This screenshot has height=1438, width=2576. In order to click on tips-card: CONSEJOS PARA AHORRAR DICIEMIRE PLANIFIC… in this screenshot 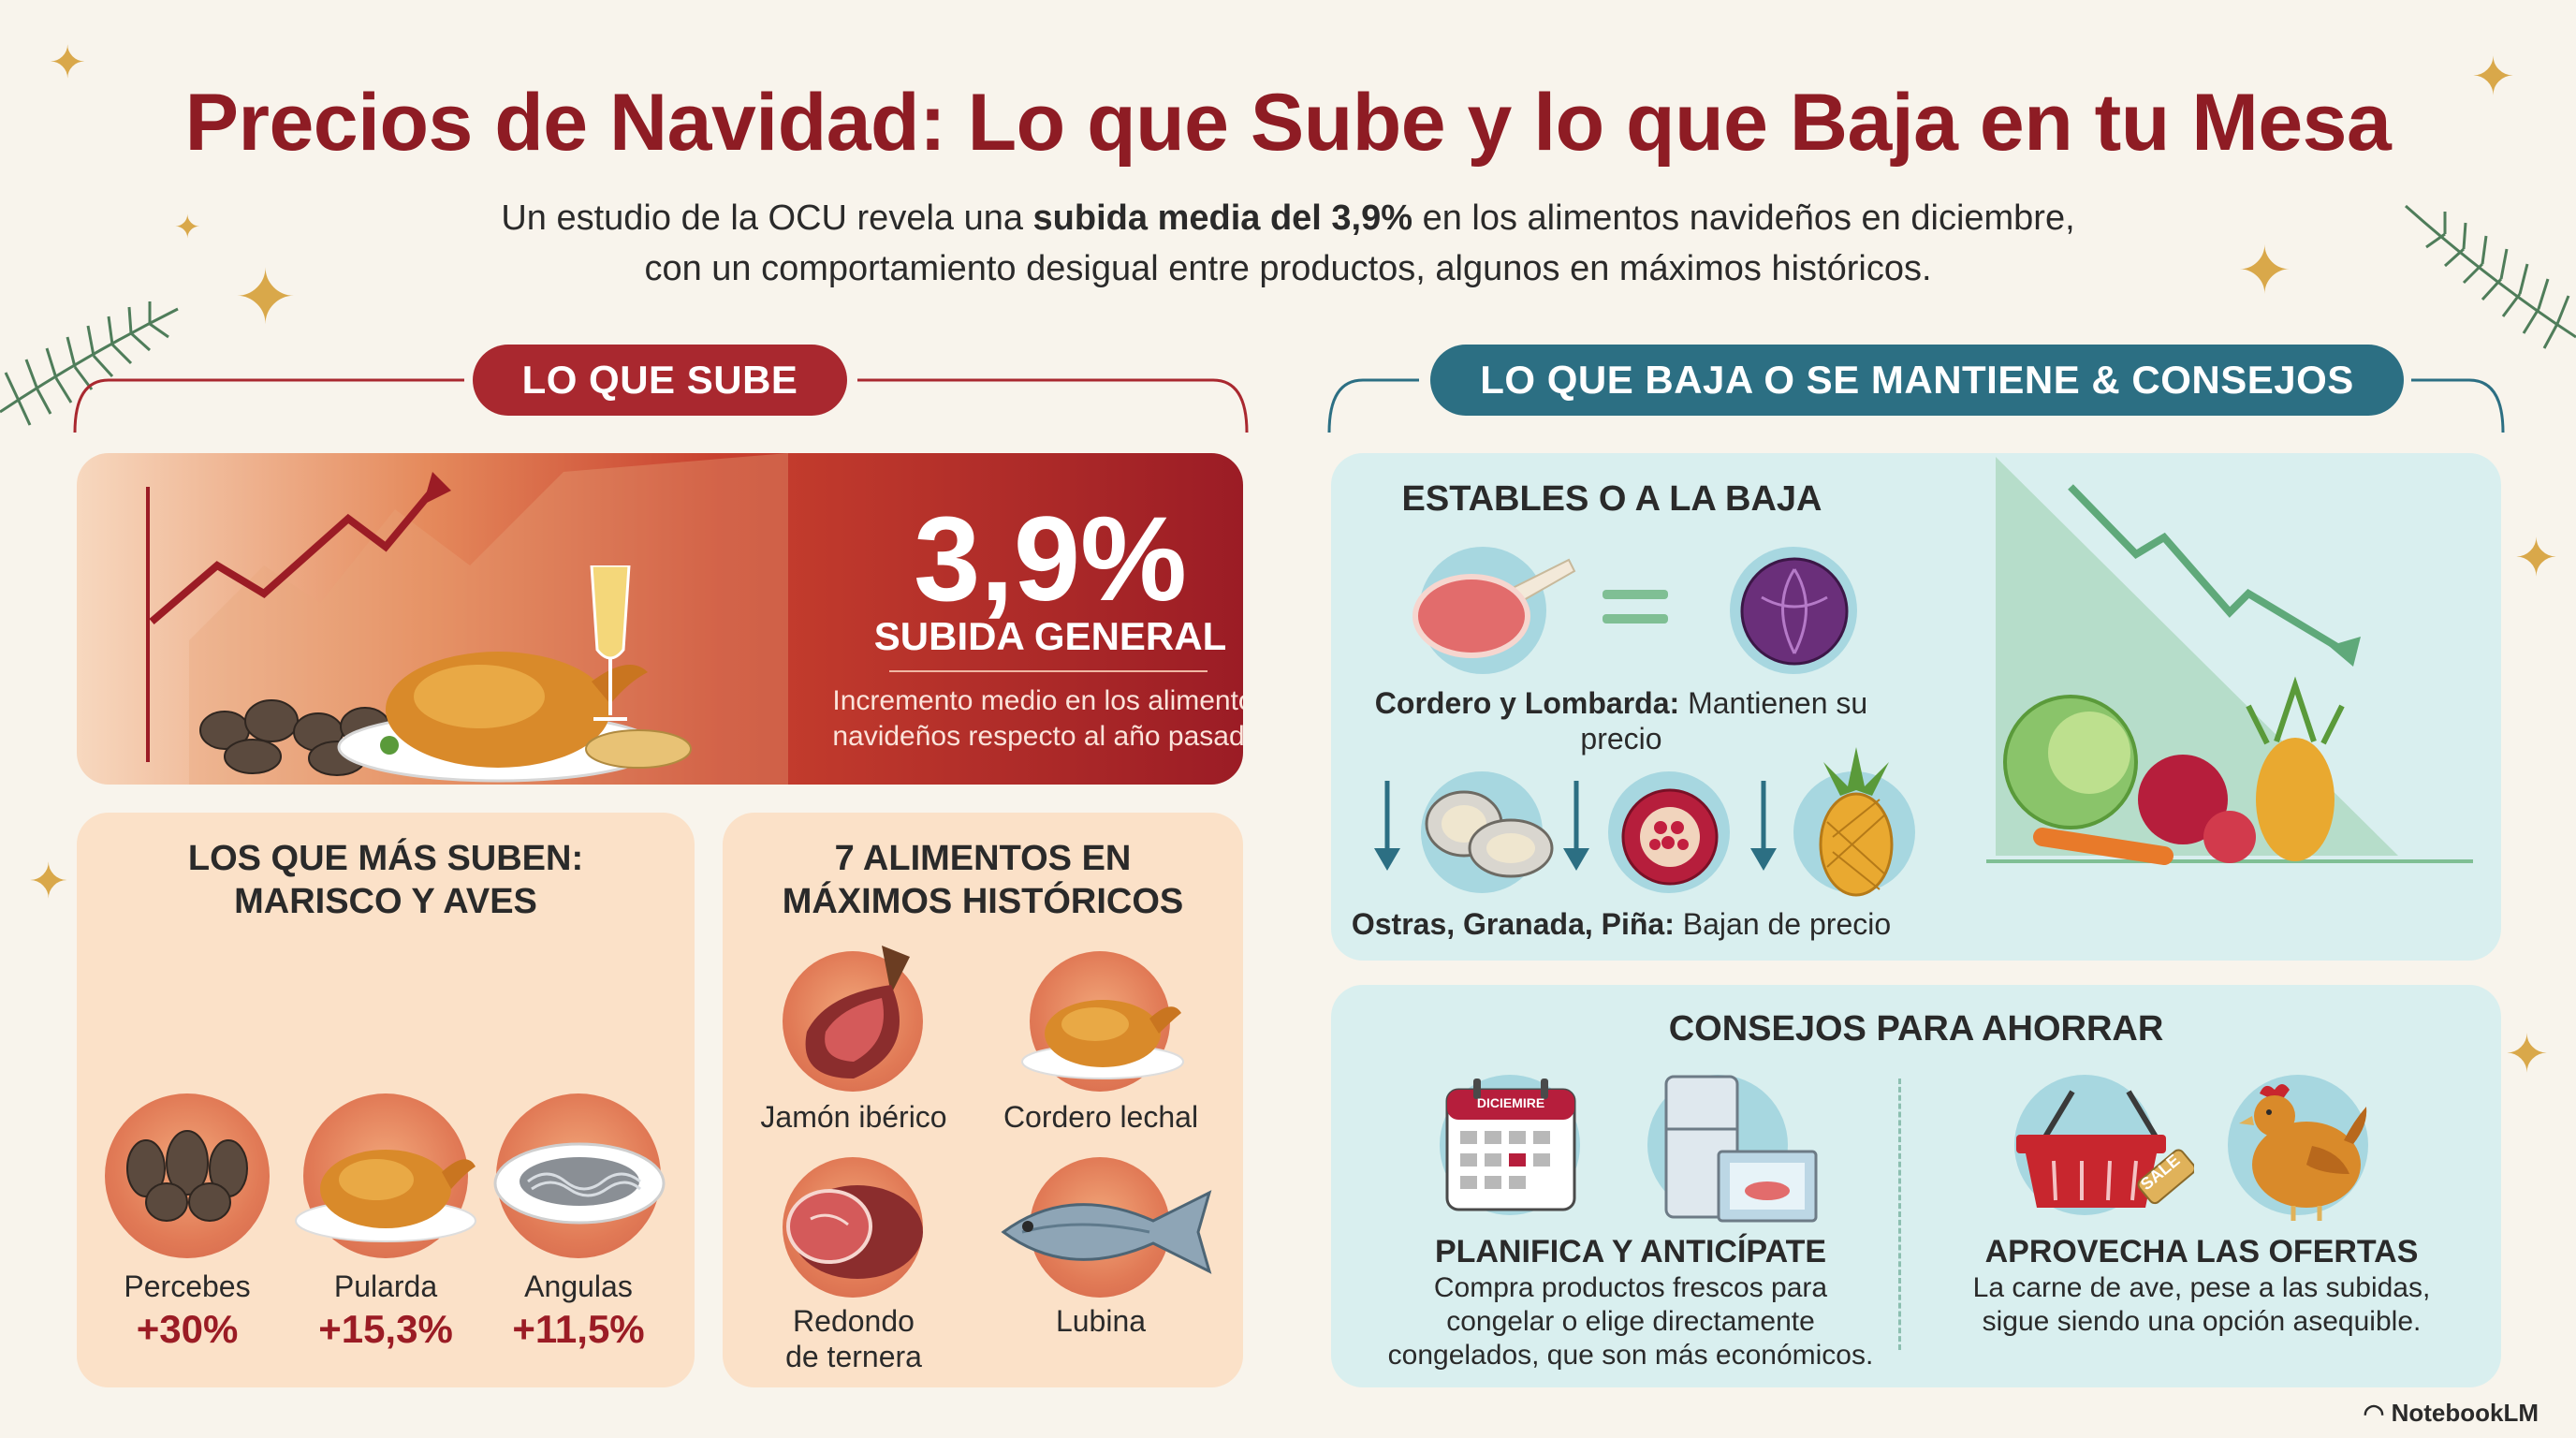, I will do `click(1916, 1186)`.